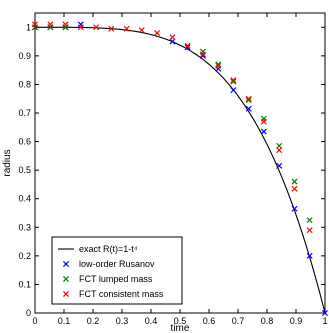 The height and width of the screenshot is (333, 329). I want to click on x-tick-label: 0.4, so click(151, 321).